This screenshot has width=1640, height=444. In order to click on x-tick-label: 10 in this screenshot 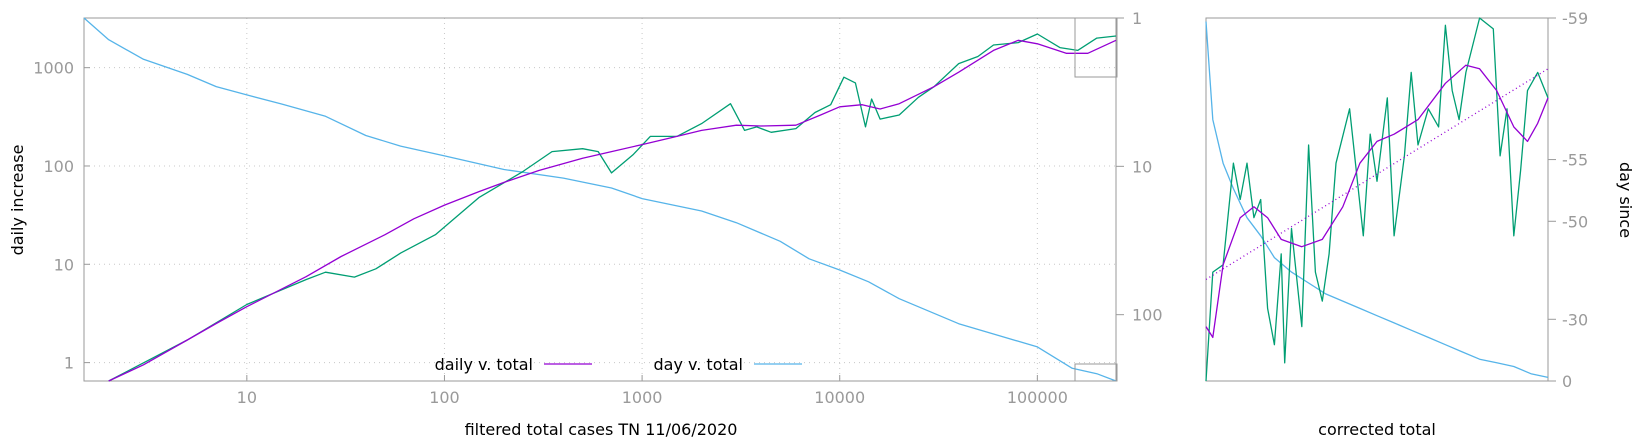, I will do `click(247, 397)`.